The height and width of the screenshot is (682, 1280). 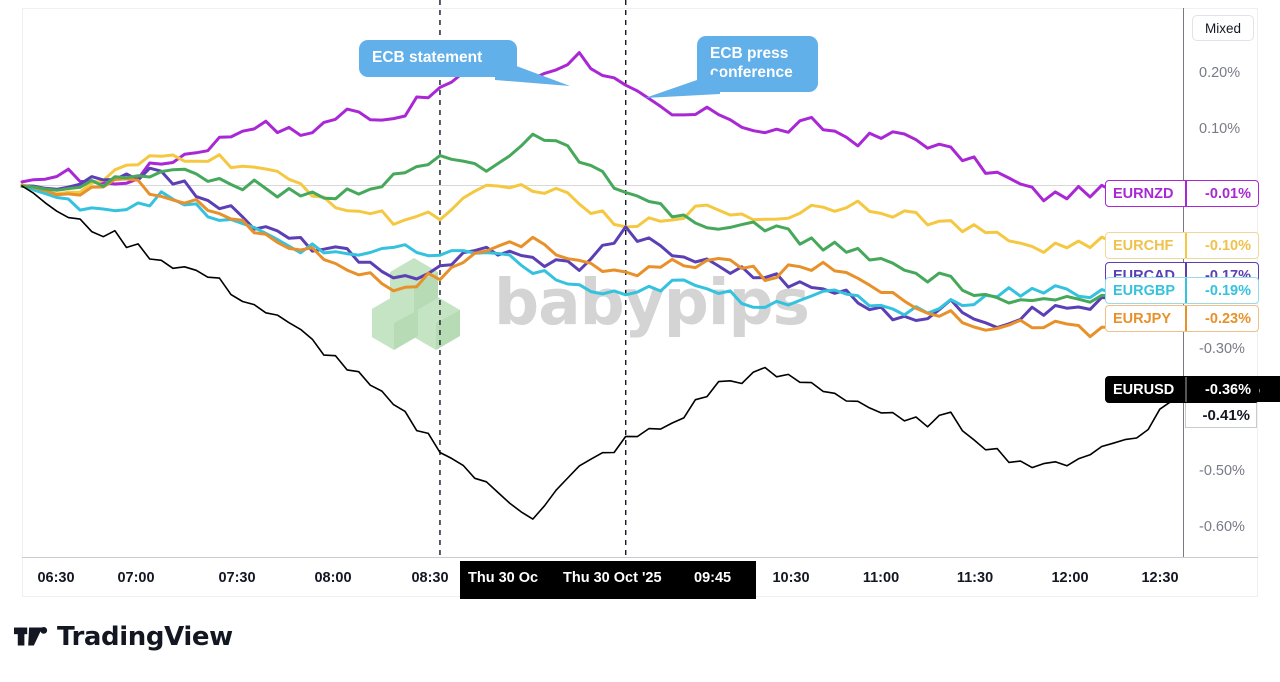 I want to click on annotation-ecb-press-conference: ECB press conference, so click(x=757, y=64).